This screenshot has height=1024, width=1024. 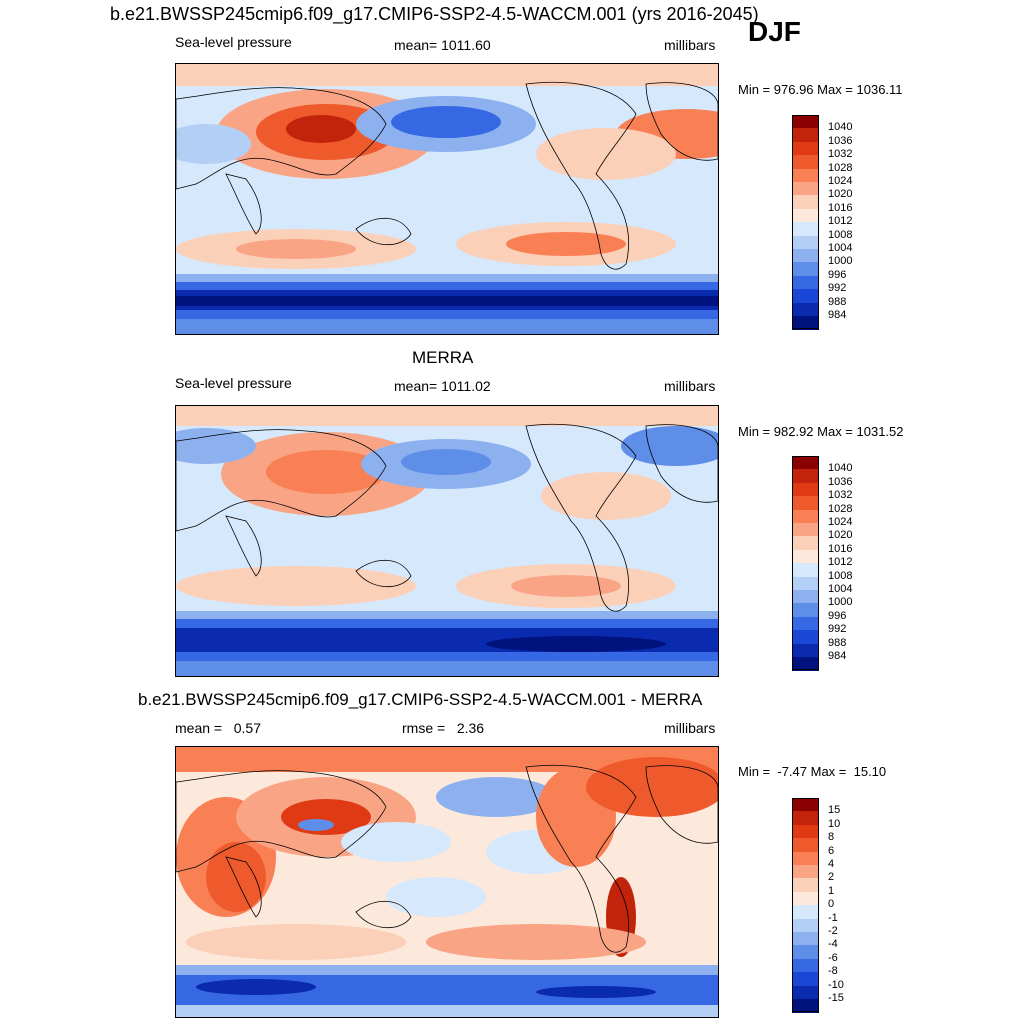 I want to click on panel-diff-minmax: Min = -7.47 Max = 15.10, so click(x=812, y=771).